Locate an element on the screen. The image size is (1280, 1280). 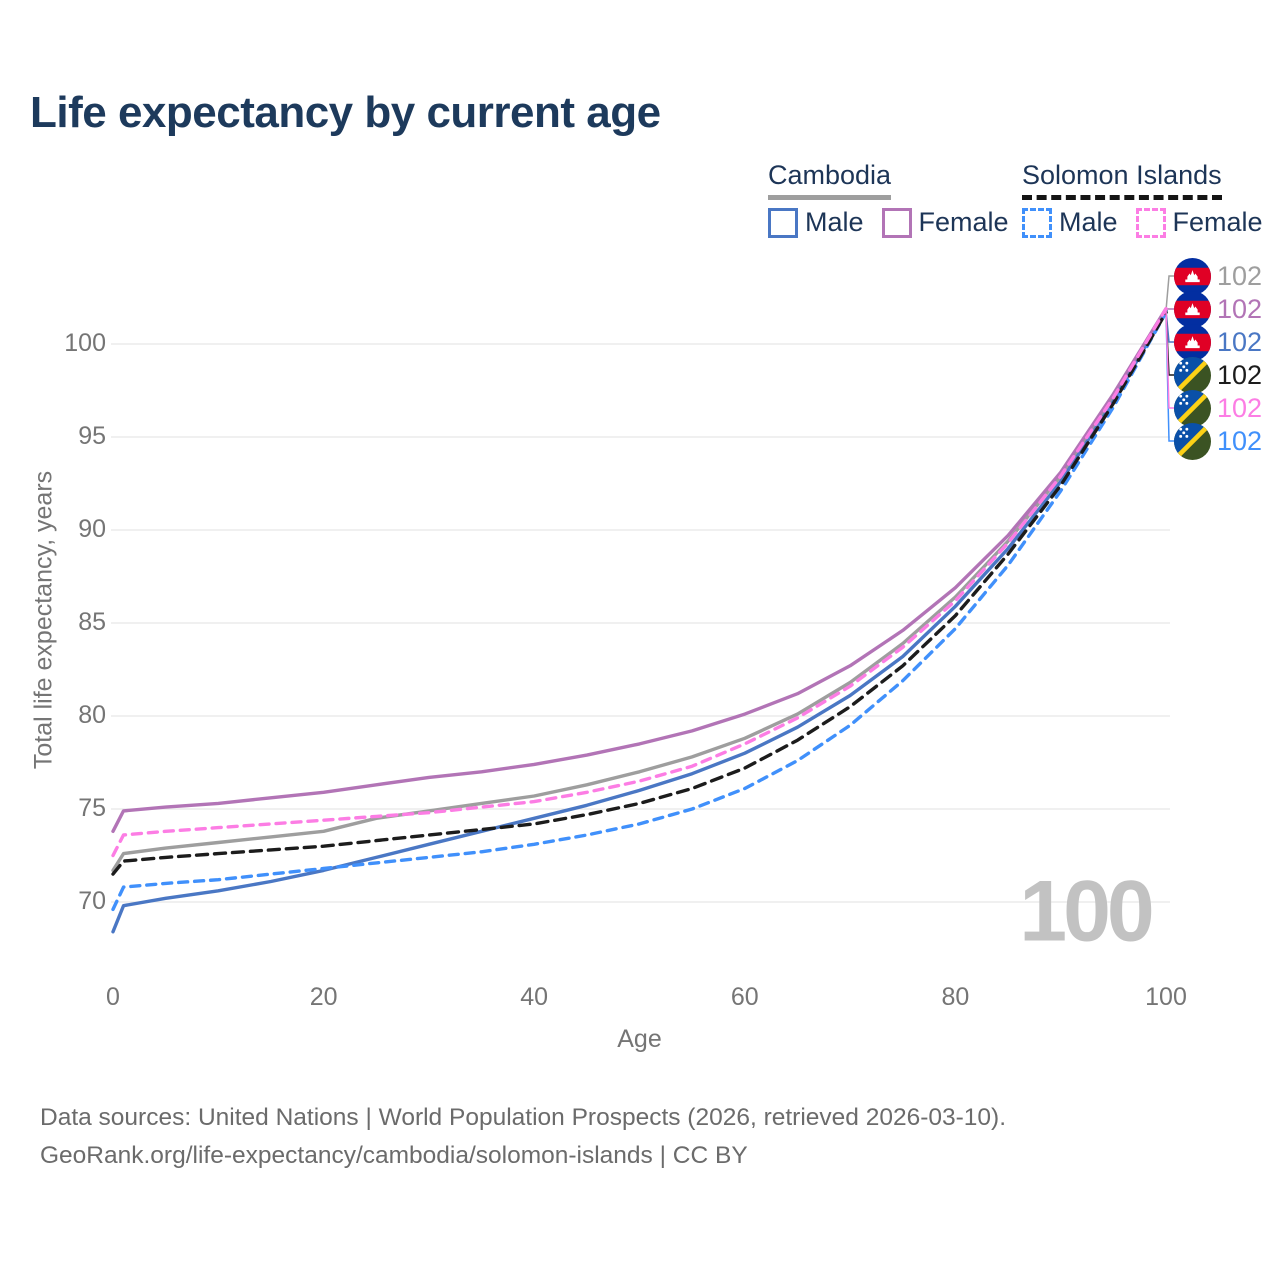
legend-swatch-solomon-islands-male is located at coordinates (1037, 222).